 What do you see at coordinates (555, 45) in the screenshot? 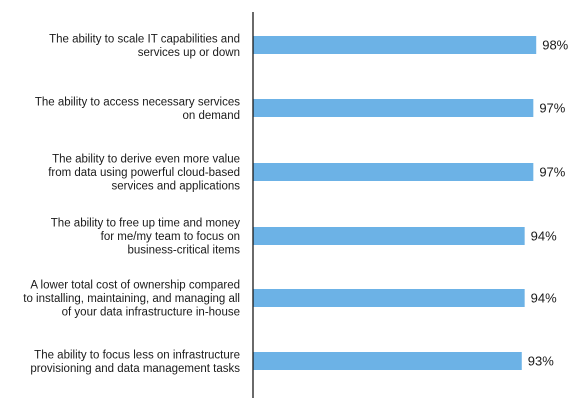
I see `value-label-1: 98%` at bounding box center [555, 45].